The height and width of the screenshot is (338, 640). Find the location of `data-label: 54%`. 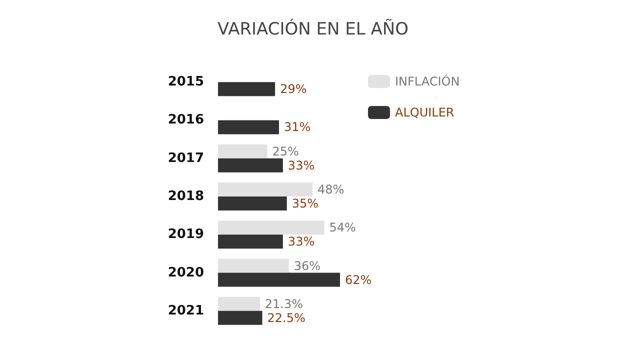

data-label: 54% is located at coordinates (342, 227).